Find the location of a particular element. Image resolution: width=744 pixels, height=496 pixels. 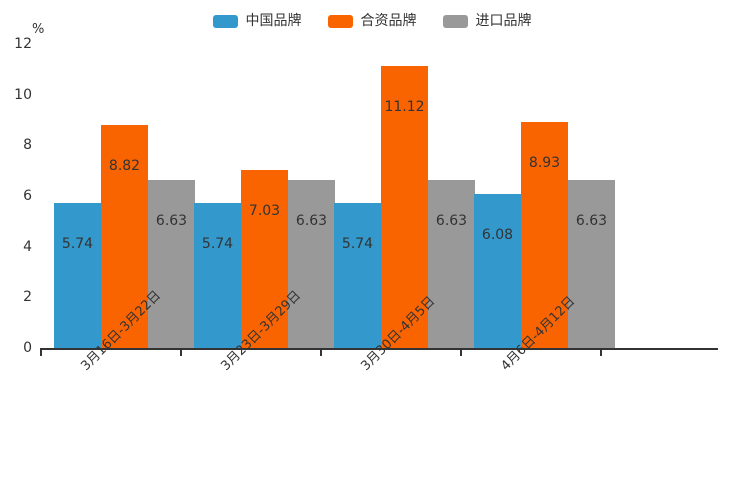

legend-label-0: 中国品牌 is located at coordinates (273, 21).